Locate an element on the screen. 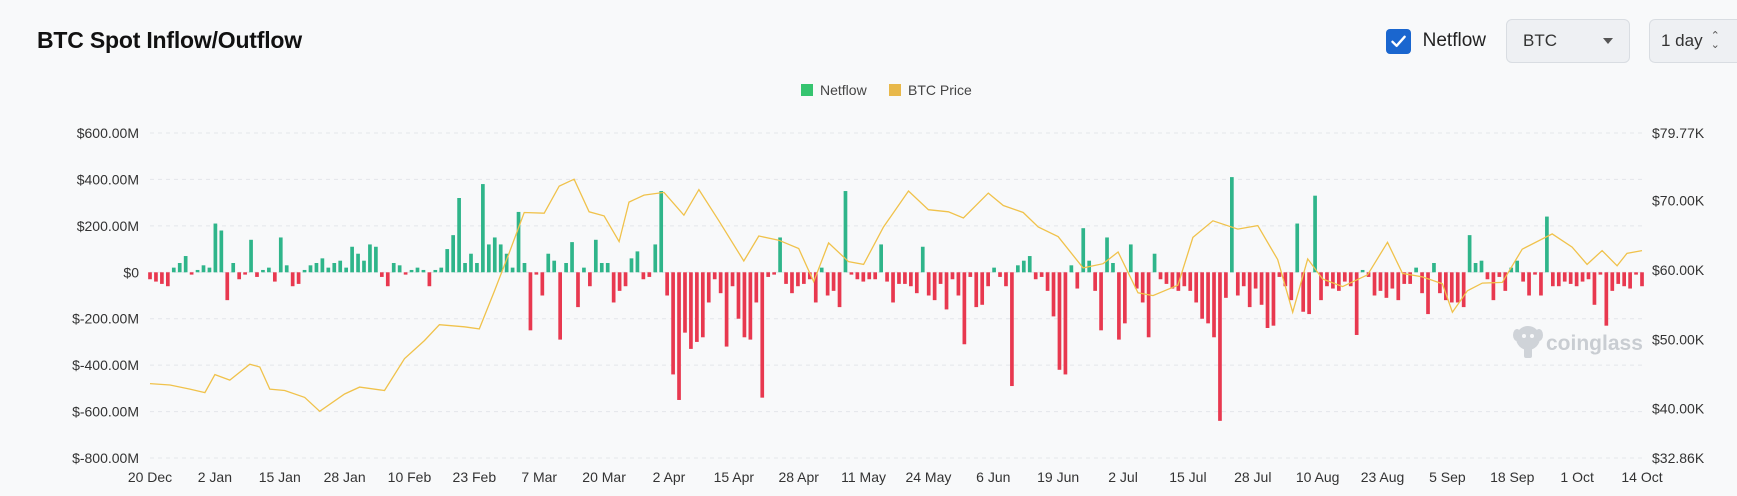 Image resolution: width=1737 pixels, height=496 pixels. asset-select: BTC is located at coordinates (1568, 41).